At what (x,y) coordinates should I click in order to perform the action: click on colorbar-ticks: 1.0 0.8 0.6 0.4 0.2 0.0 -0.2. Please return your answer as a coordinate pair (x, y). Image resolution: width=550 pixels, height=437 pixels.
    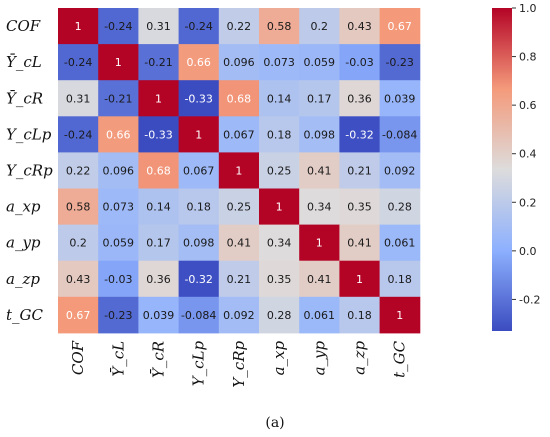
    Looking at the image, I should click on (526, 154).